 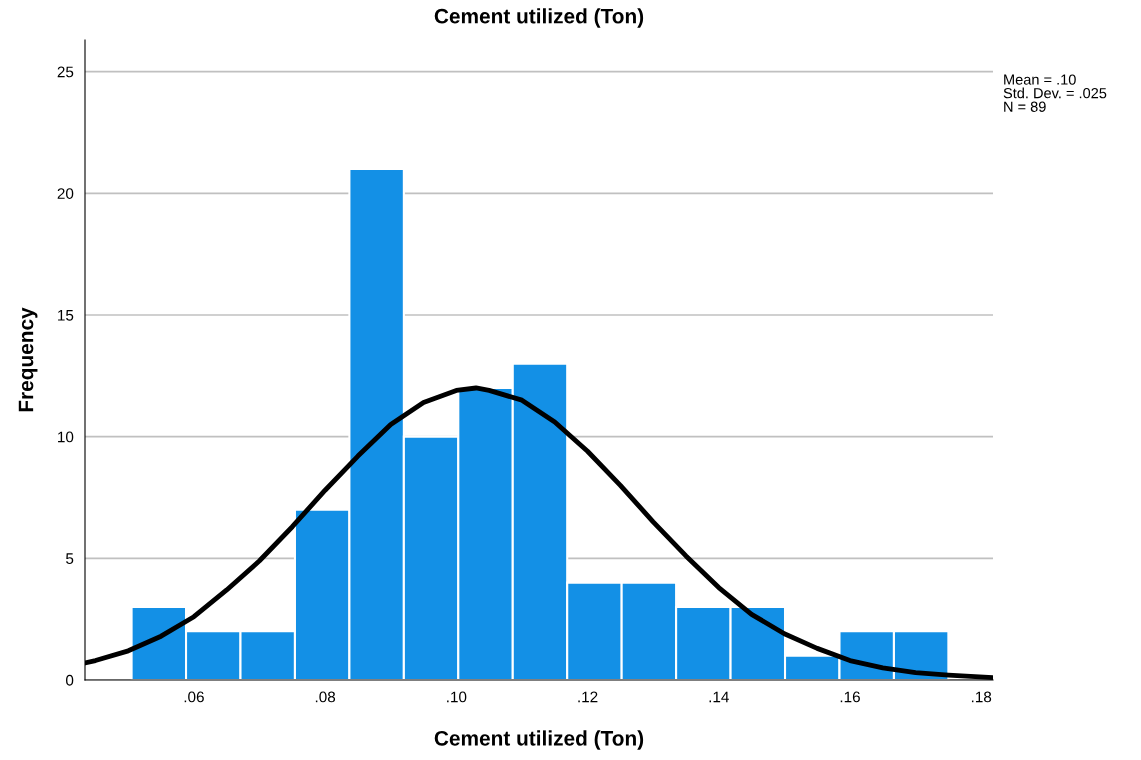 I want to click on text: Mean = .10 Std. Dev. = .025 N = 89, so click(x=1055, y=93).